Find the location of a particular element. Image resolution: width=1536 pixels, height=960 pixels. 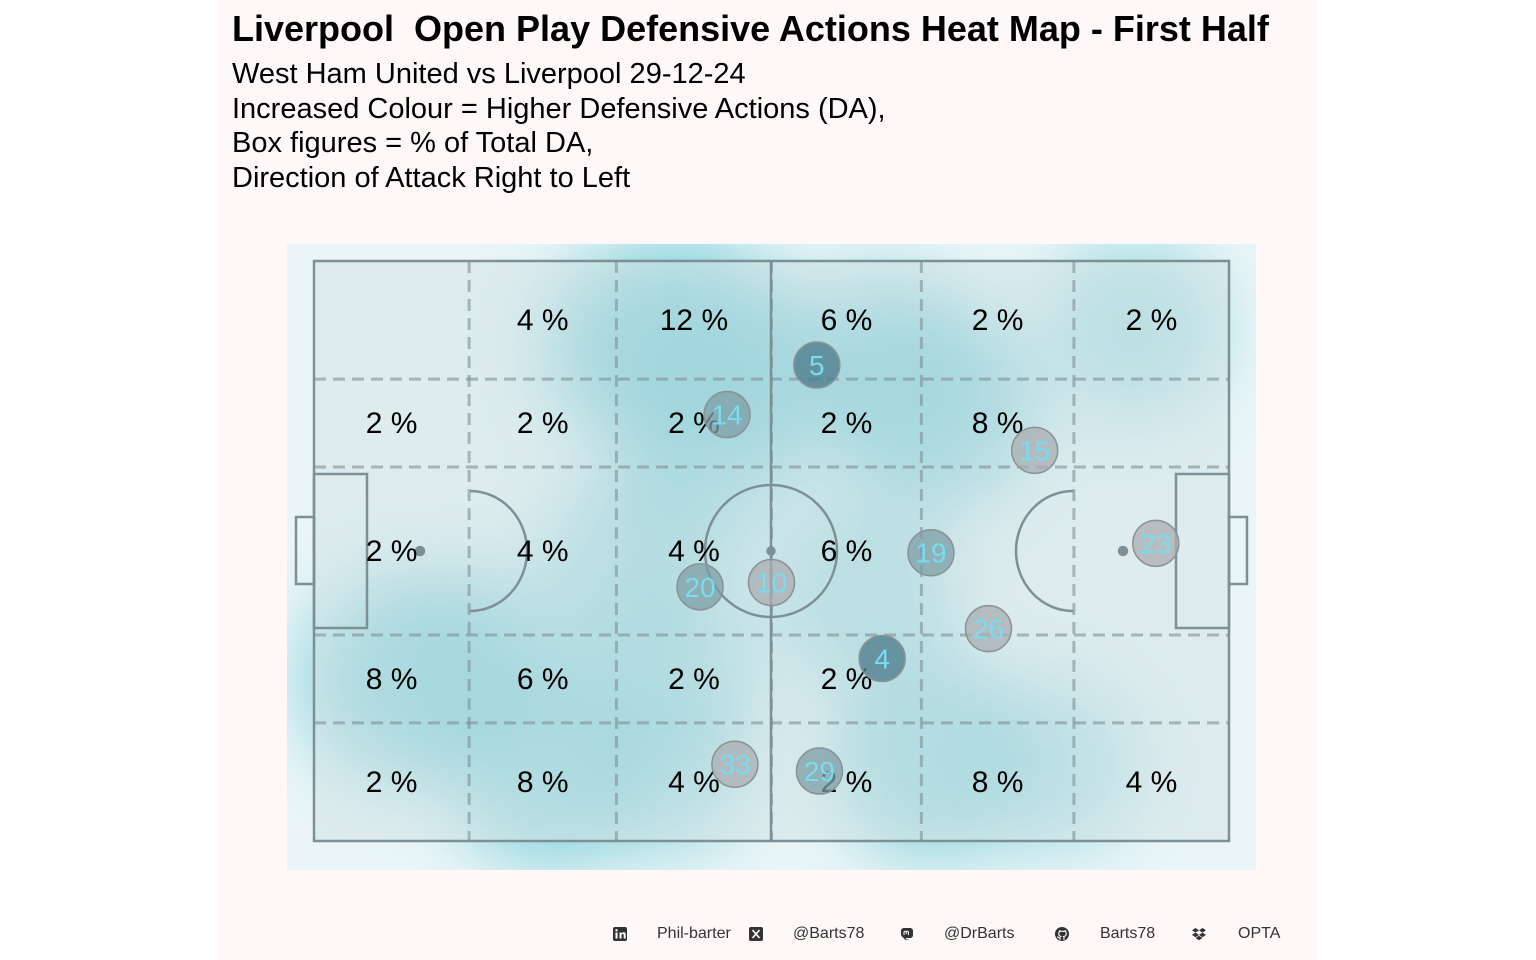

linkedin-icon is located at coordinates (620, 934).